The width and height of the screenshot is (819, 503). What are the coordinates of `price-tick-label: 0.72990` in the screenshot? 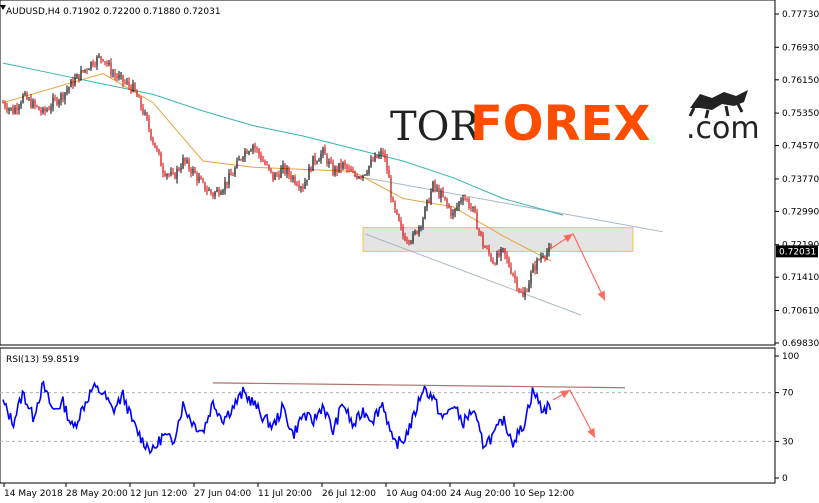 It's located at (800, 212).